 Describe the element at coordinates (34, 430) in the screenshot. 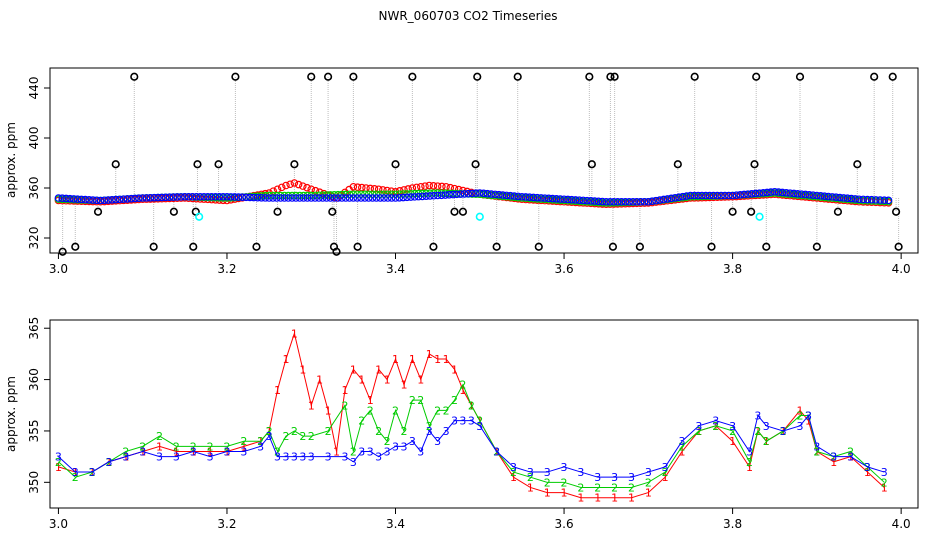

I see `bottom-y-tick-label: 355` at that location.